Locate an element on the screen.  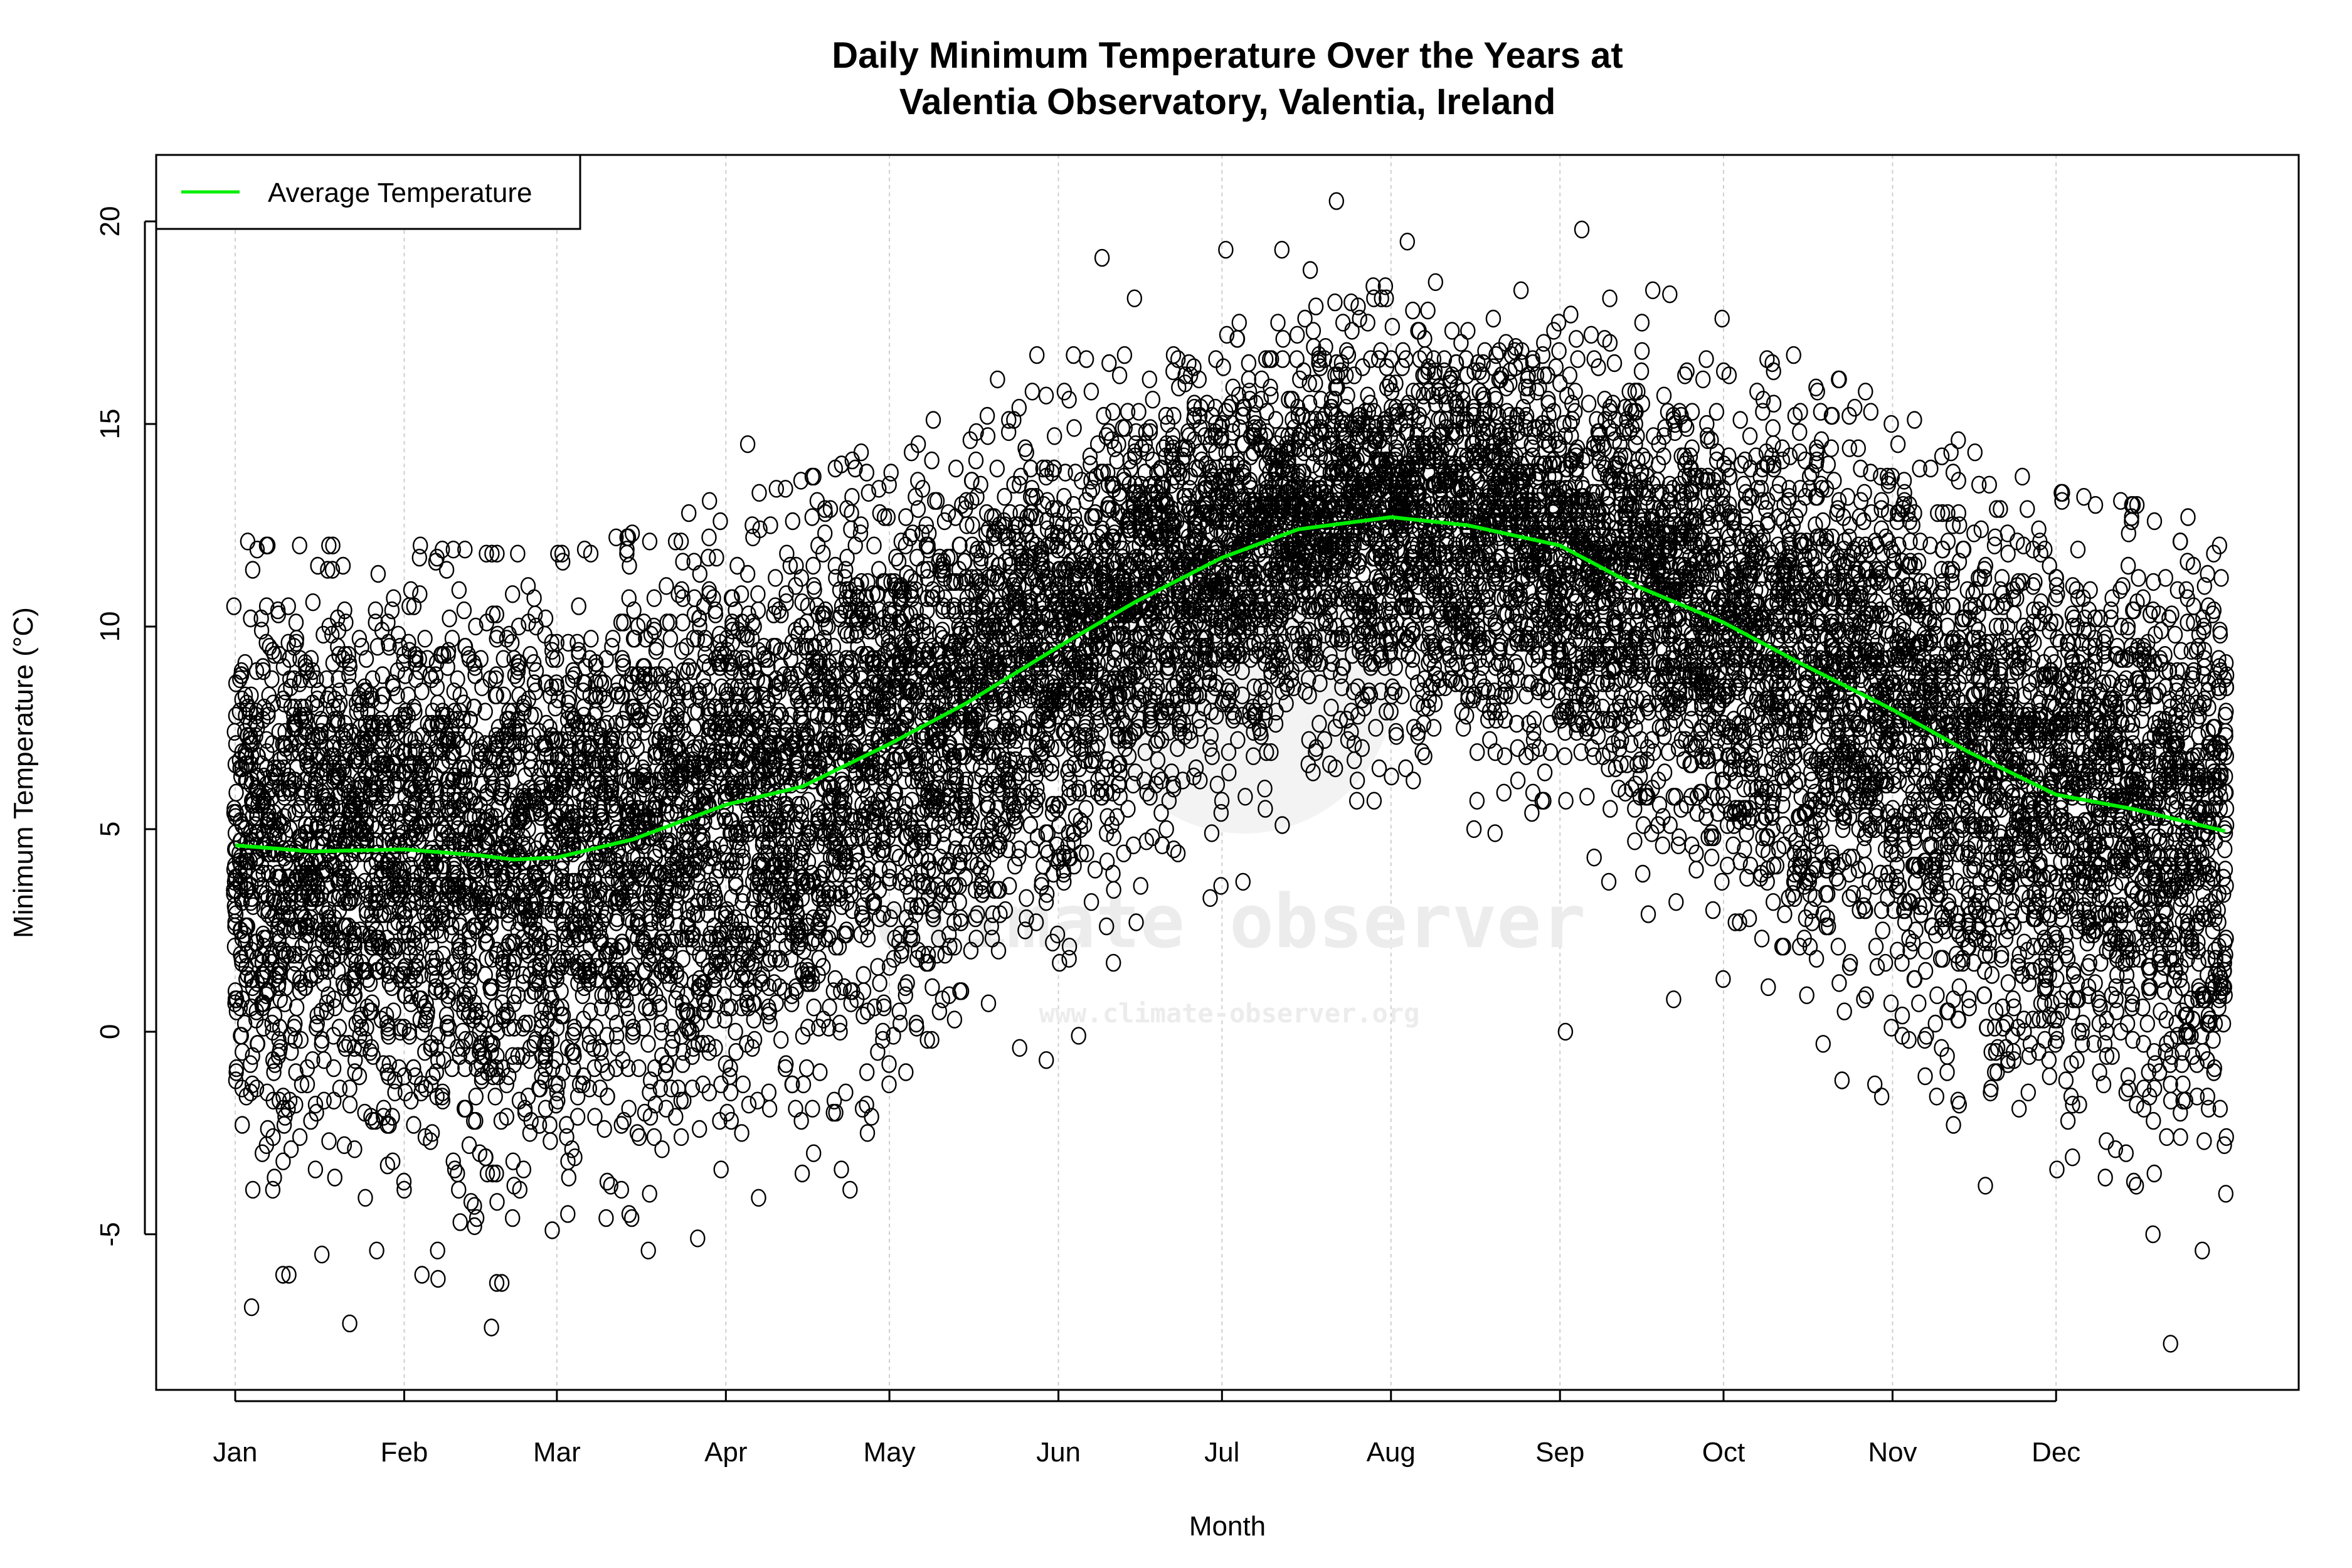
watermark-url: www.climate-observer.org is located at coordinates (1229, 1014).